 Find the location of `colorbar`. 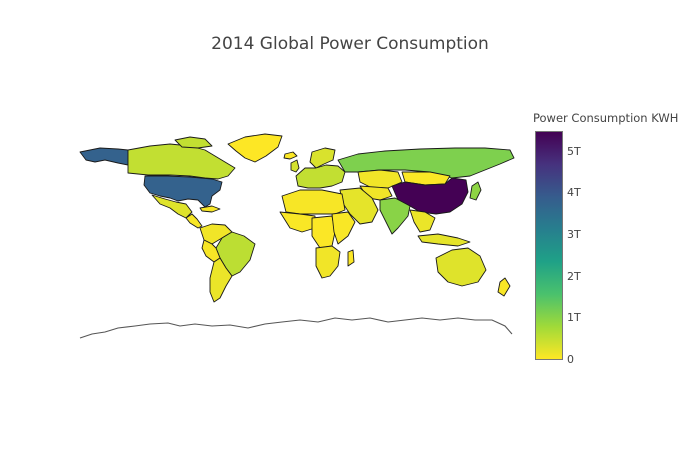

colorbar is located at coordinates (549, 245).